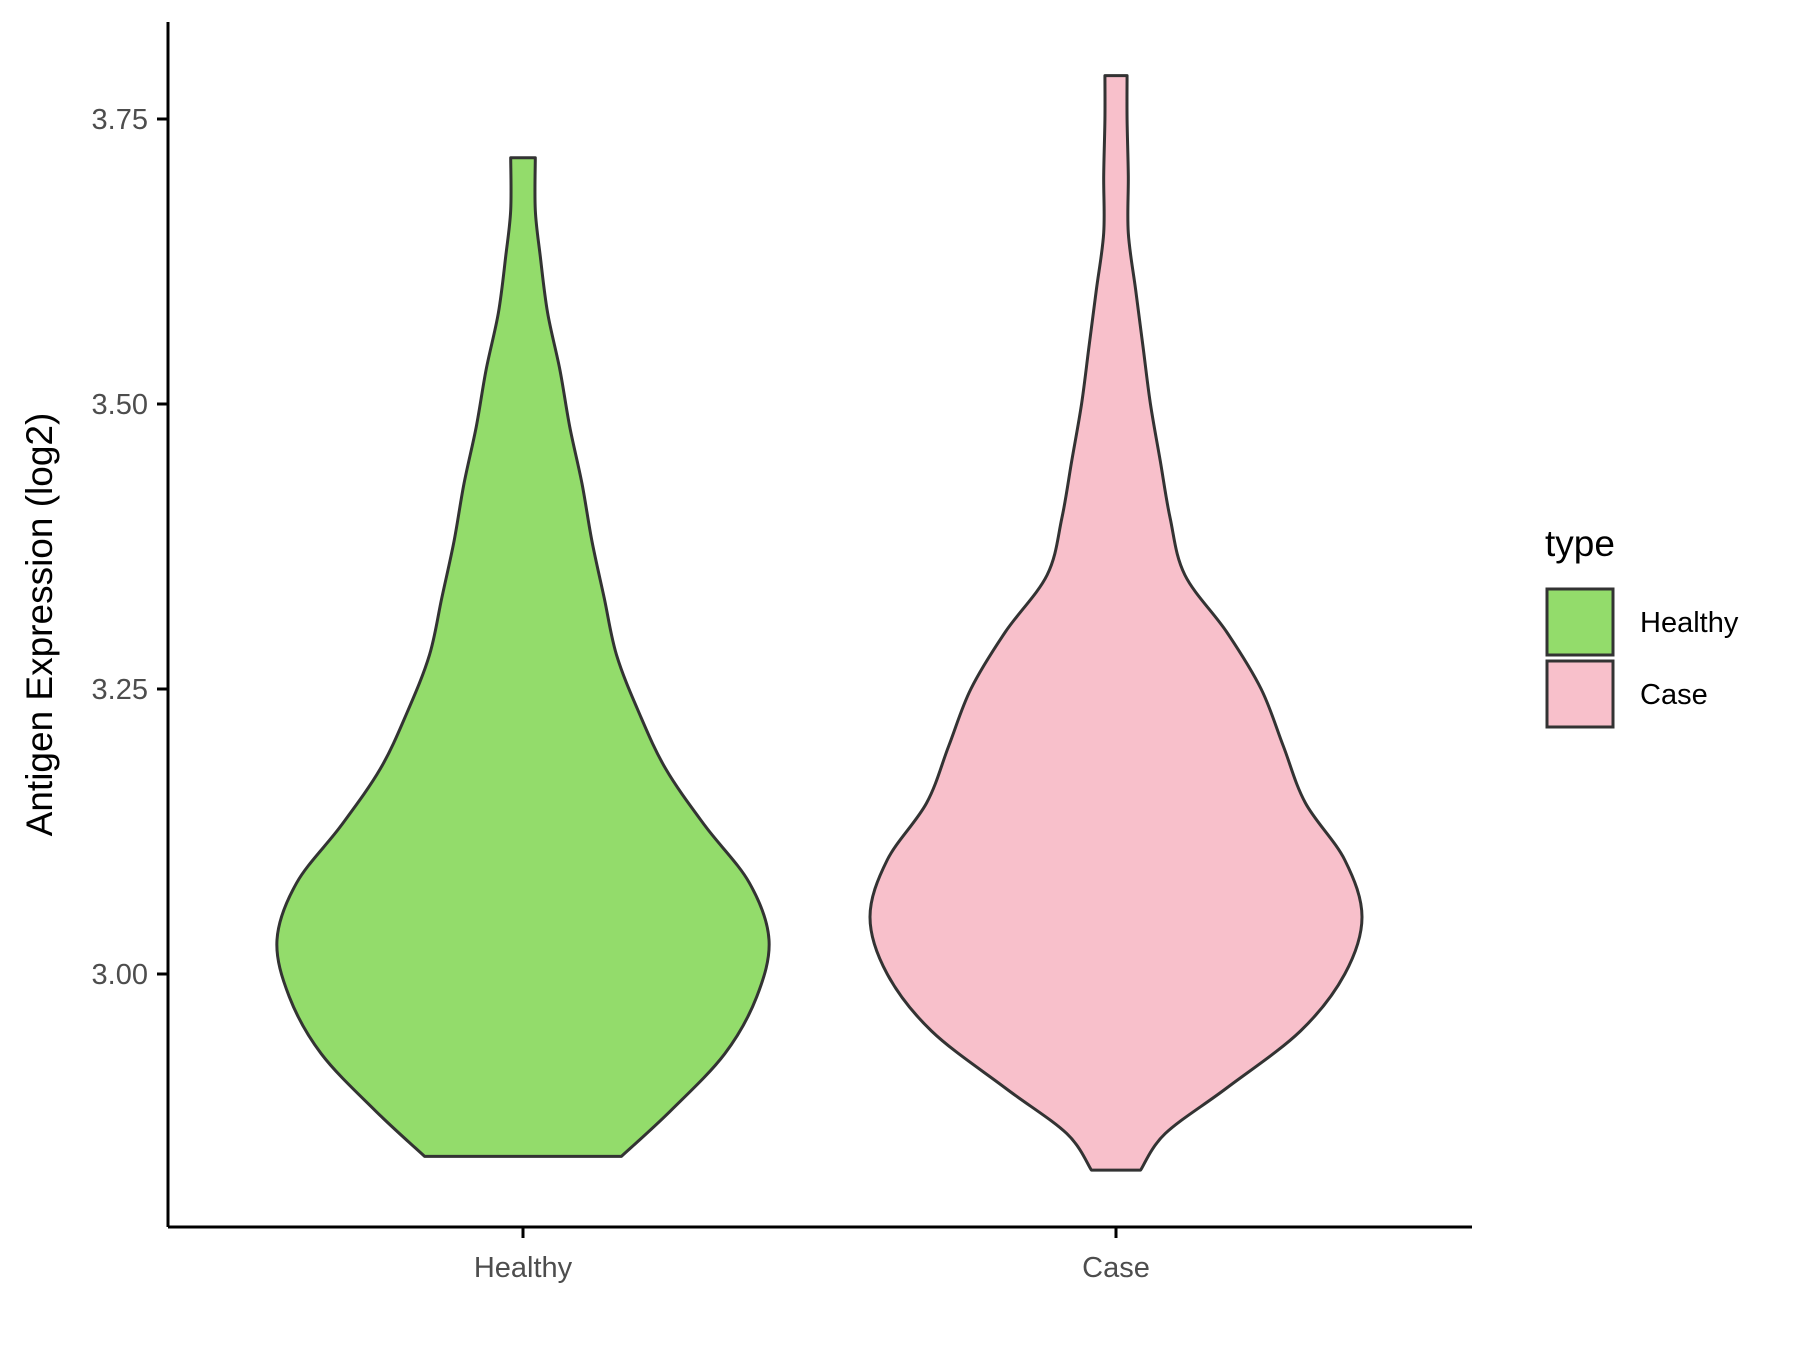  What do you see at coordinates (812, 1255) in the screenshot?
I see `x-ticks: Healthy Case` at bounding box center [812, 1255].